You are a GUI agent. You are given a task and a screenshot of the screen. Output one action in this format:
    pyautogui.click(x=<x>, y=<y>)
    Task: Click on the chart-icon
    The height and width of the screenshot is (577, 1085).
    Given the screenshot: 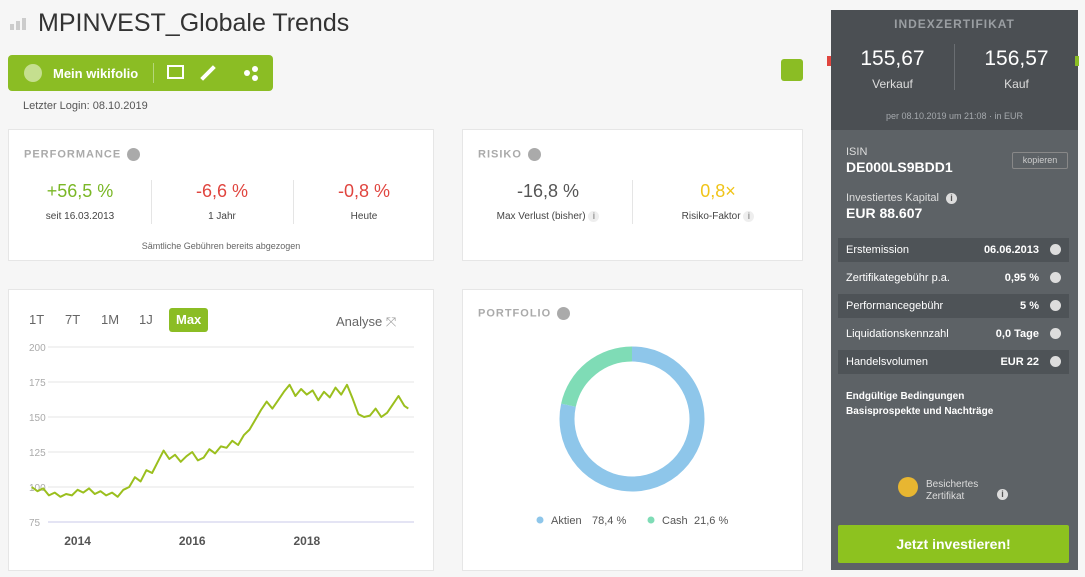 What is the action you would take?
    pyautogui.click(x=175, y=72)
    